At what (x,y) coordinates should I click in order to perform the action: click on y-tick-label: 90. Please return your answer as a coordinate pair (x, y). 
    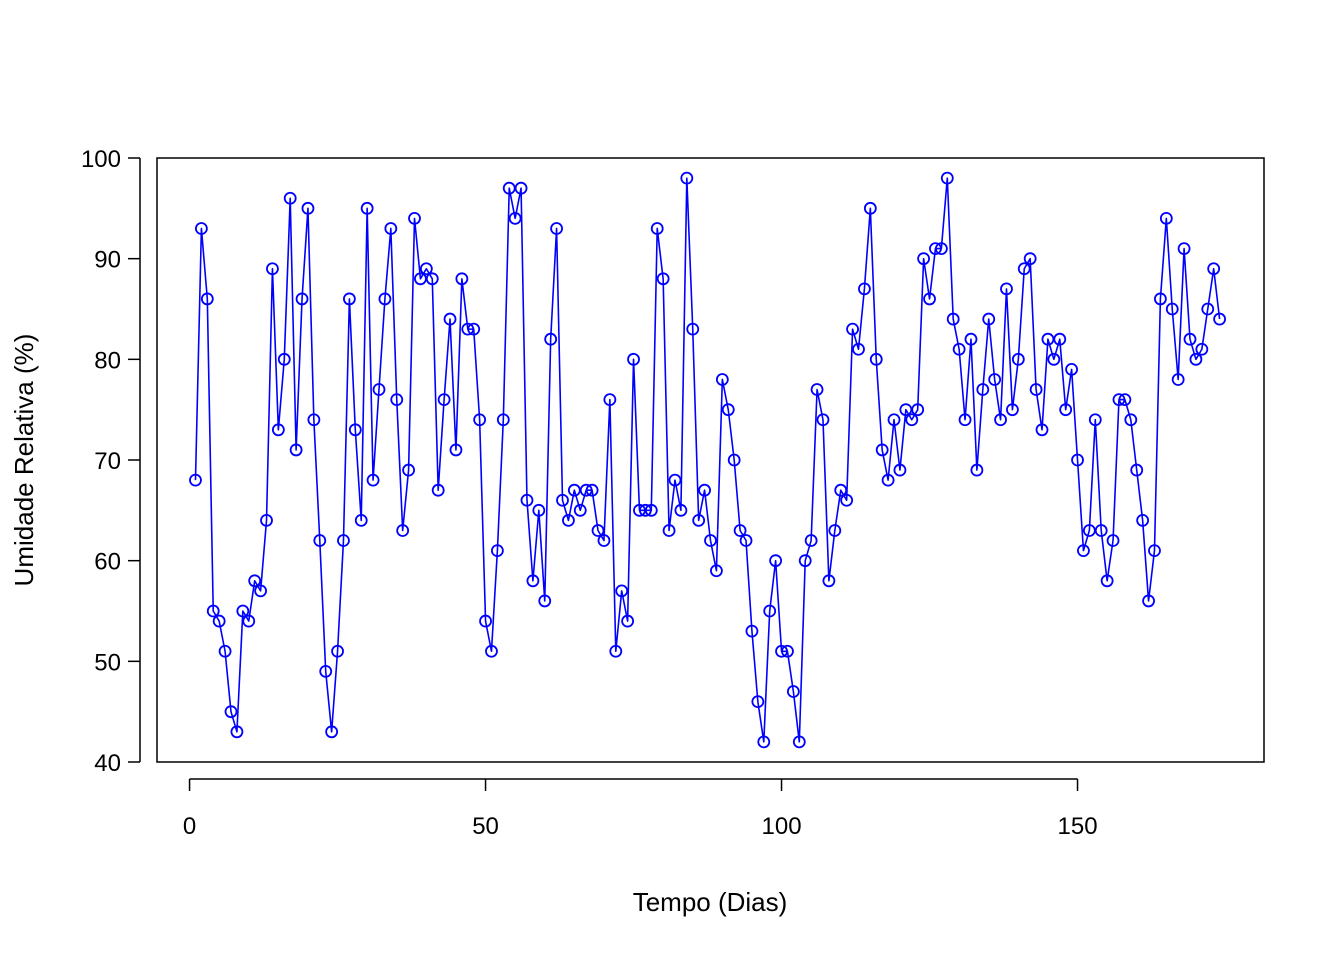
    Looking at the image, I should click on (107, 260).